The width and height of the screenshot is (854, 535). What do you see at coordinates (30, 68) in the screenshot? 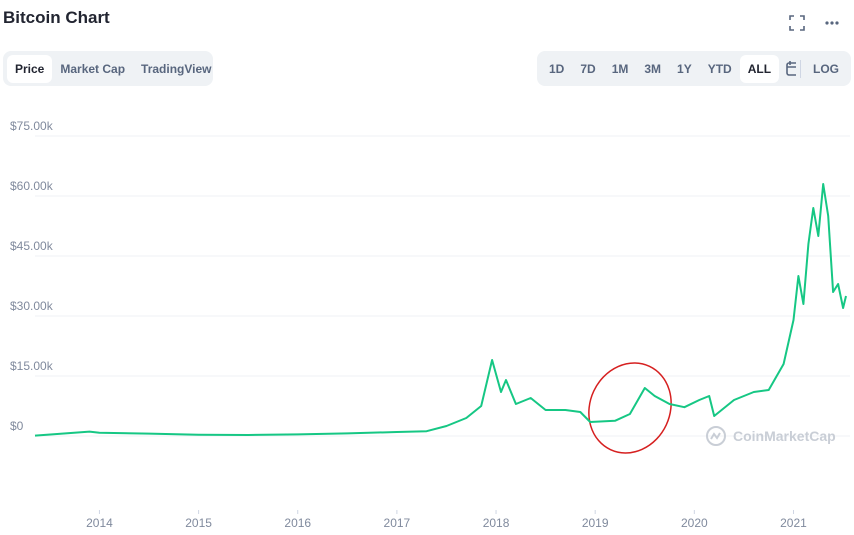
I see `button: Price` at bounding box center [30, 68].